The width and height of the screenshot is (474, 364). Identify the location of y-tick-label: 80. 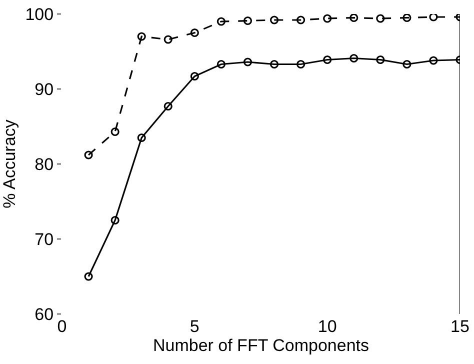
(44, 164).